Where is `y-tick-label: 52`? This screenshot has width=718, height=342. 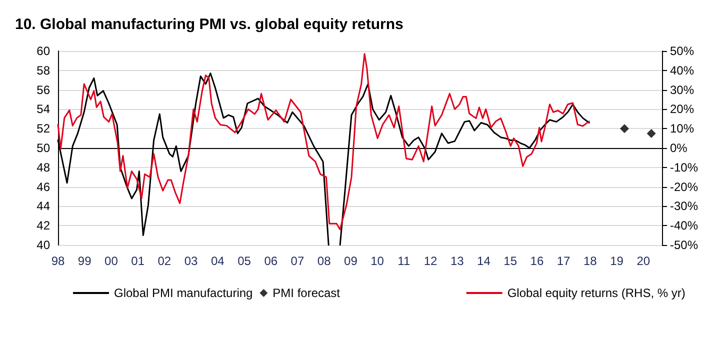
y-tick-label: 52 is located at coordinates (43, 129).